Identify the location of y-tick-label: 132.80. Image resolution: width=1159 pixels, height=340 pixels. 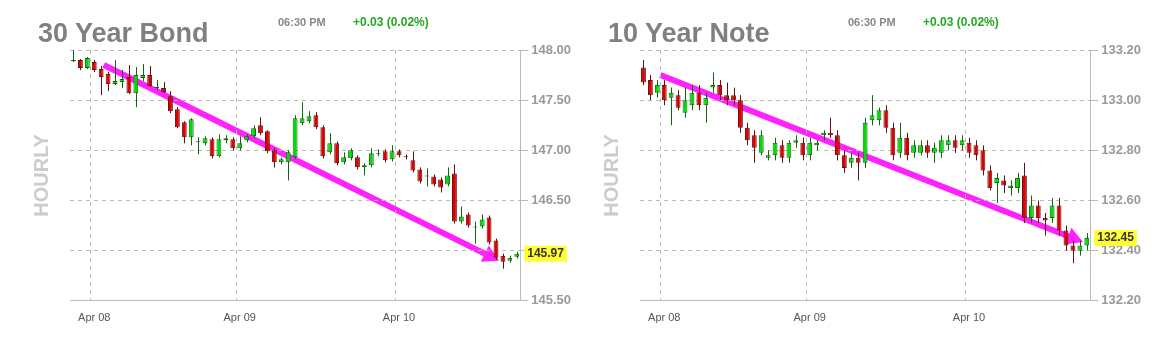
(1121, 149).